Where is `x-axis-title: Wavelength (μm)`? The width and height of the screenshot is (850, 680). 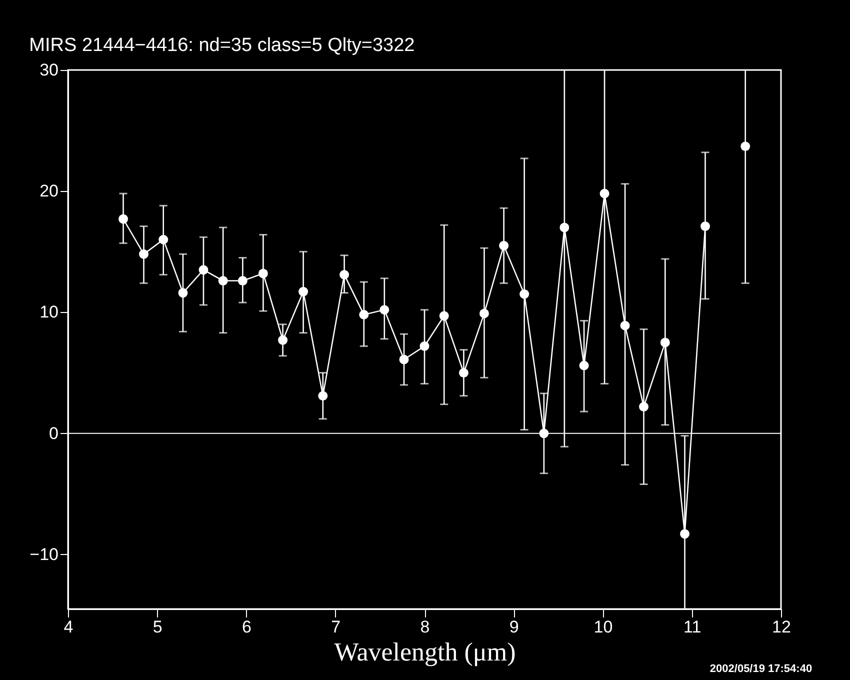 x-axis-title: Wavelength (μm) is located at coordinates (425, 652).